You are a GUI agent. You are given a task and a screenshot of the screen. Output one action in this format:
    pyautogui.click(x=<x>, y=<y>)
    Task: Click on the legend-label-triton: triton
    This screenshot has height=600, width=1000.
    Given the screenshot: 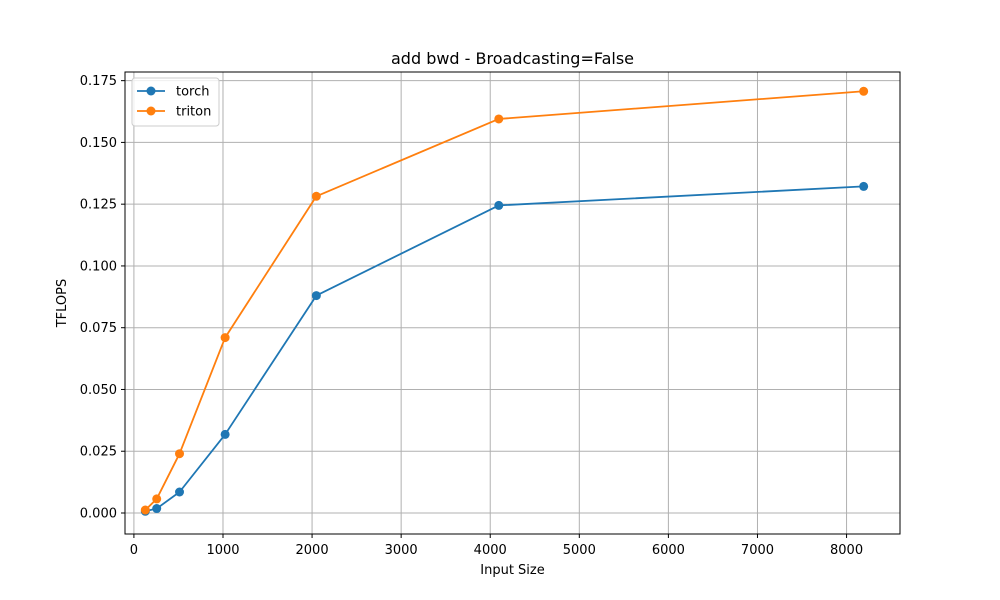 What is the action you would take?
    pyautogui.click(x=193, y=112)
    